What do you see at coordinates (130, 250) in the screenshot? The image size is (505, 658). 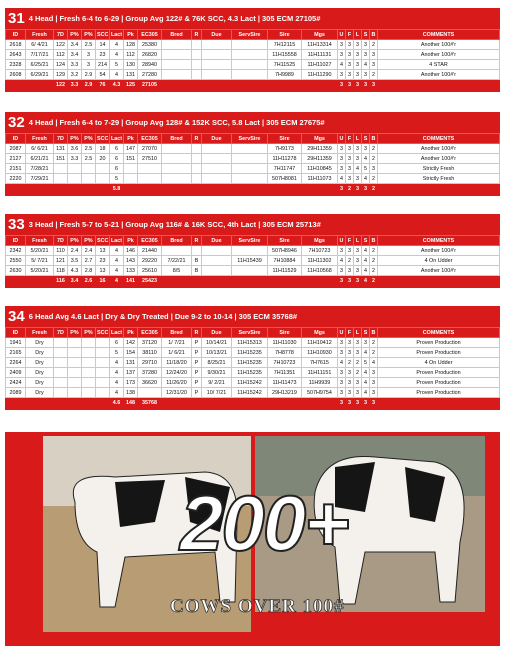 I see `cell: 146` at bounding box center [130, 250].